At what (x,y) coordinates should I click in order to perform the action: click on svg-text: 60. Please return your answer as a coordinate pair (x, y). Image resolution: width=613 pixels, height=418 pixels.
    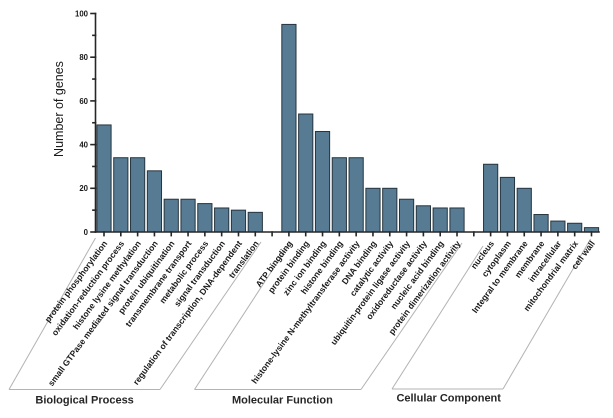
    Looking at the image, I should click on (83, 101).